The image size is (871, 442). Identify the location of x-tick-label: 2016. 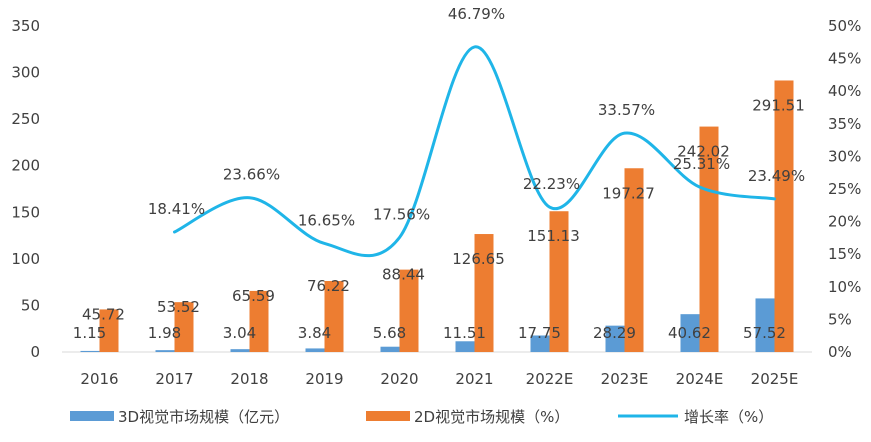
(99, 379).